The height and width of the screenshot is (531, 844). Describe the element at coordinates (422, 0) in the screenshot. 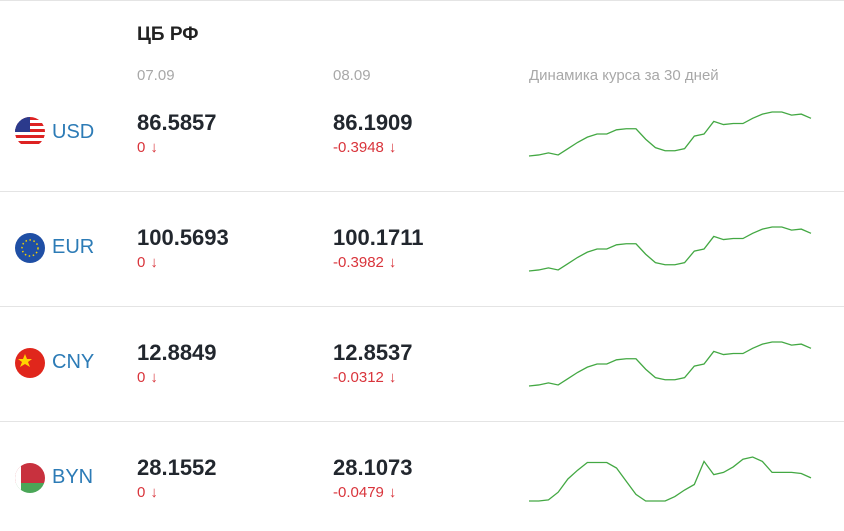

I see `top-border` at that location.